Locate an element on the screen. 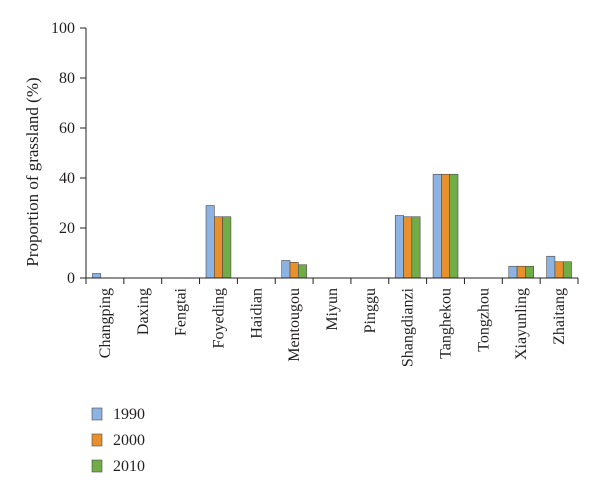 The image size is (600, 495). x-tick-label: Tongzhou is located at coordinates (483, 320).